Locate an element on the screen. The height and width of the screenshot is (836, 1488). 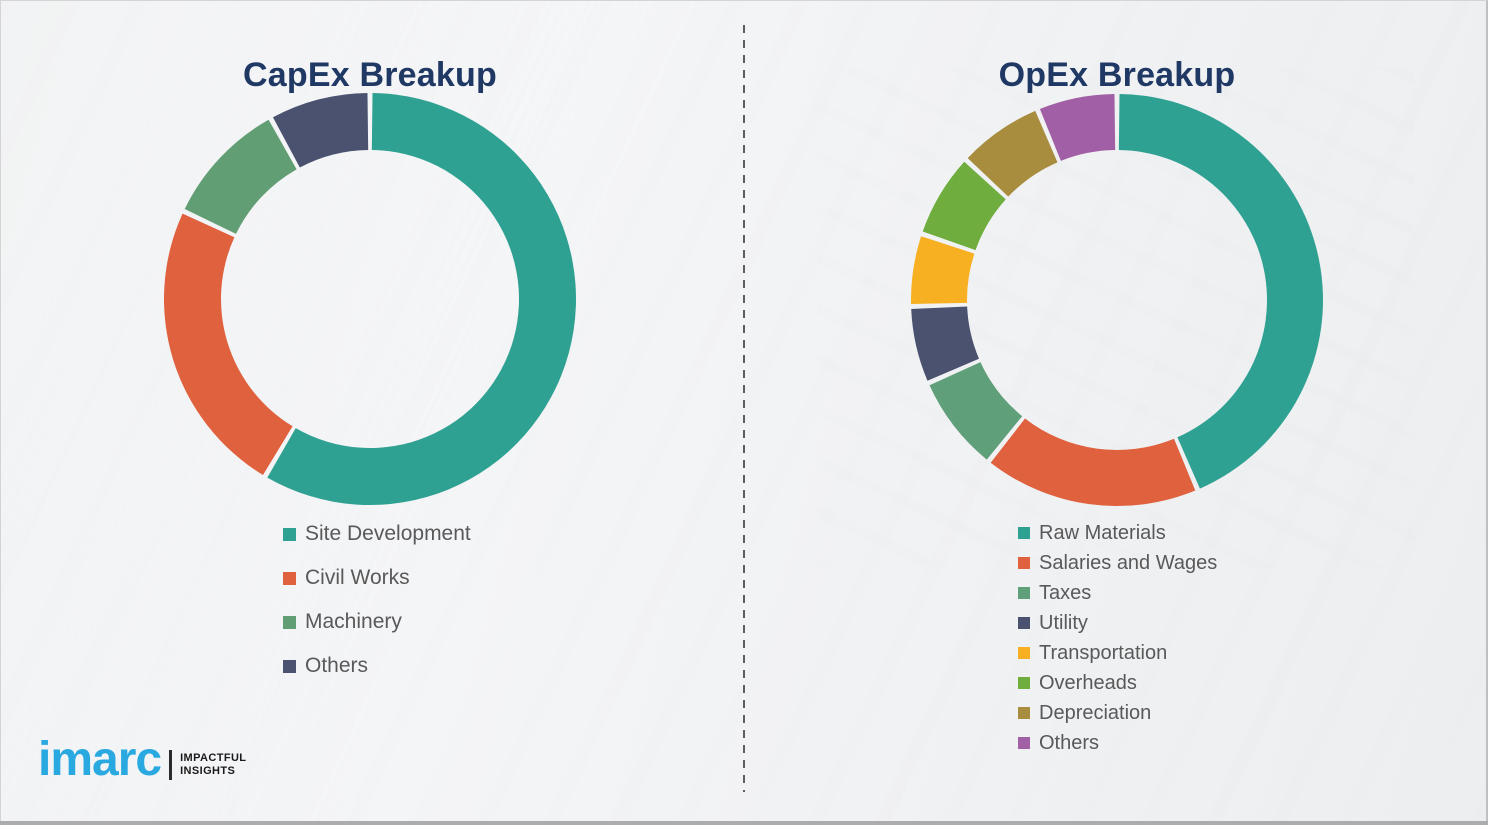
vertical-dashed-divider is located at coordinates (744, 408).